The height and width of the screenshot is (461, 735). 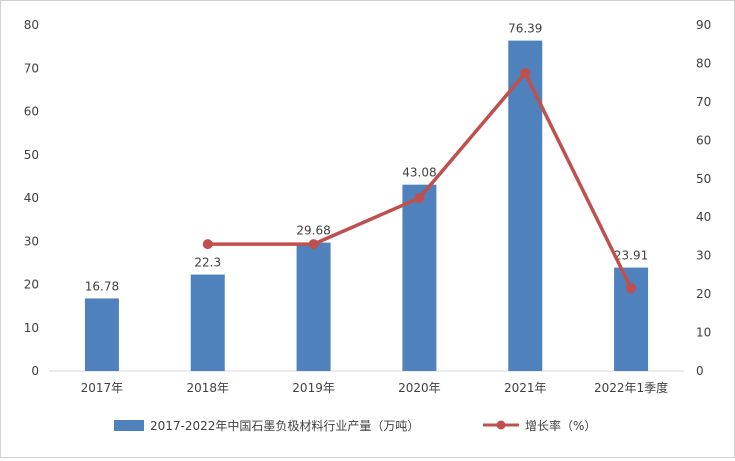 I want to click on category-label: 2017年, so click(x=102, y=388).